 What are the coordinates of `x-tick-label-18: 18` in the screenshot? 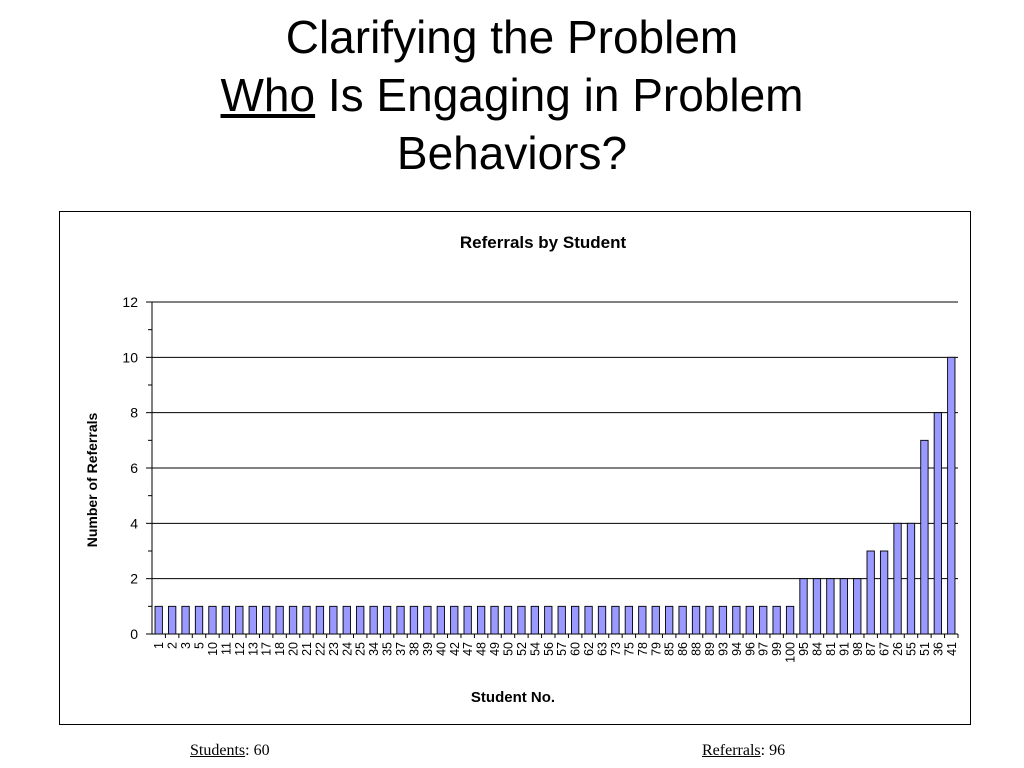 It's located at (280, 649).